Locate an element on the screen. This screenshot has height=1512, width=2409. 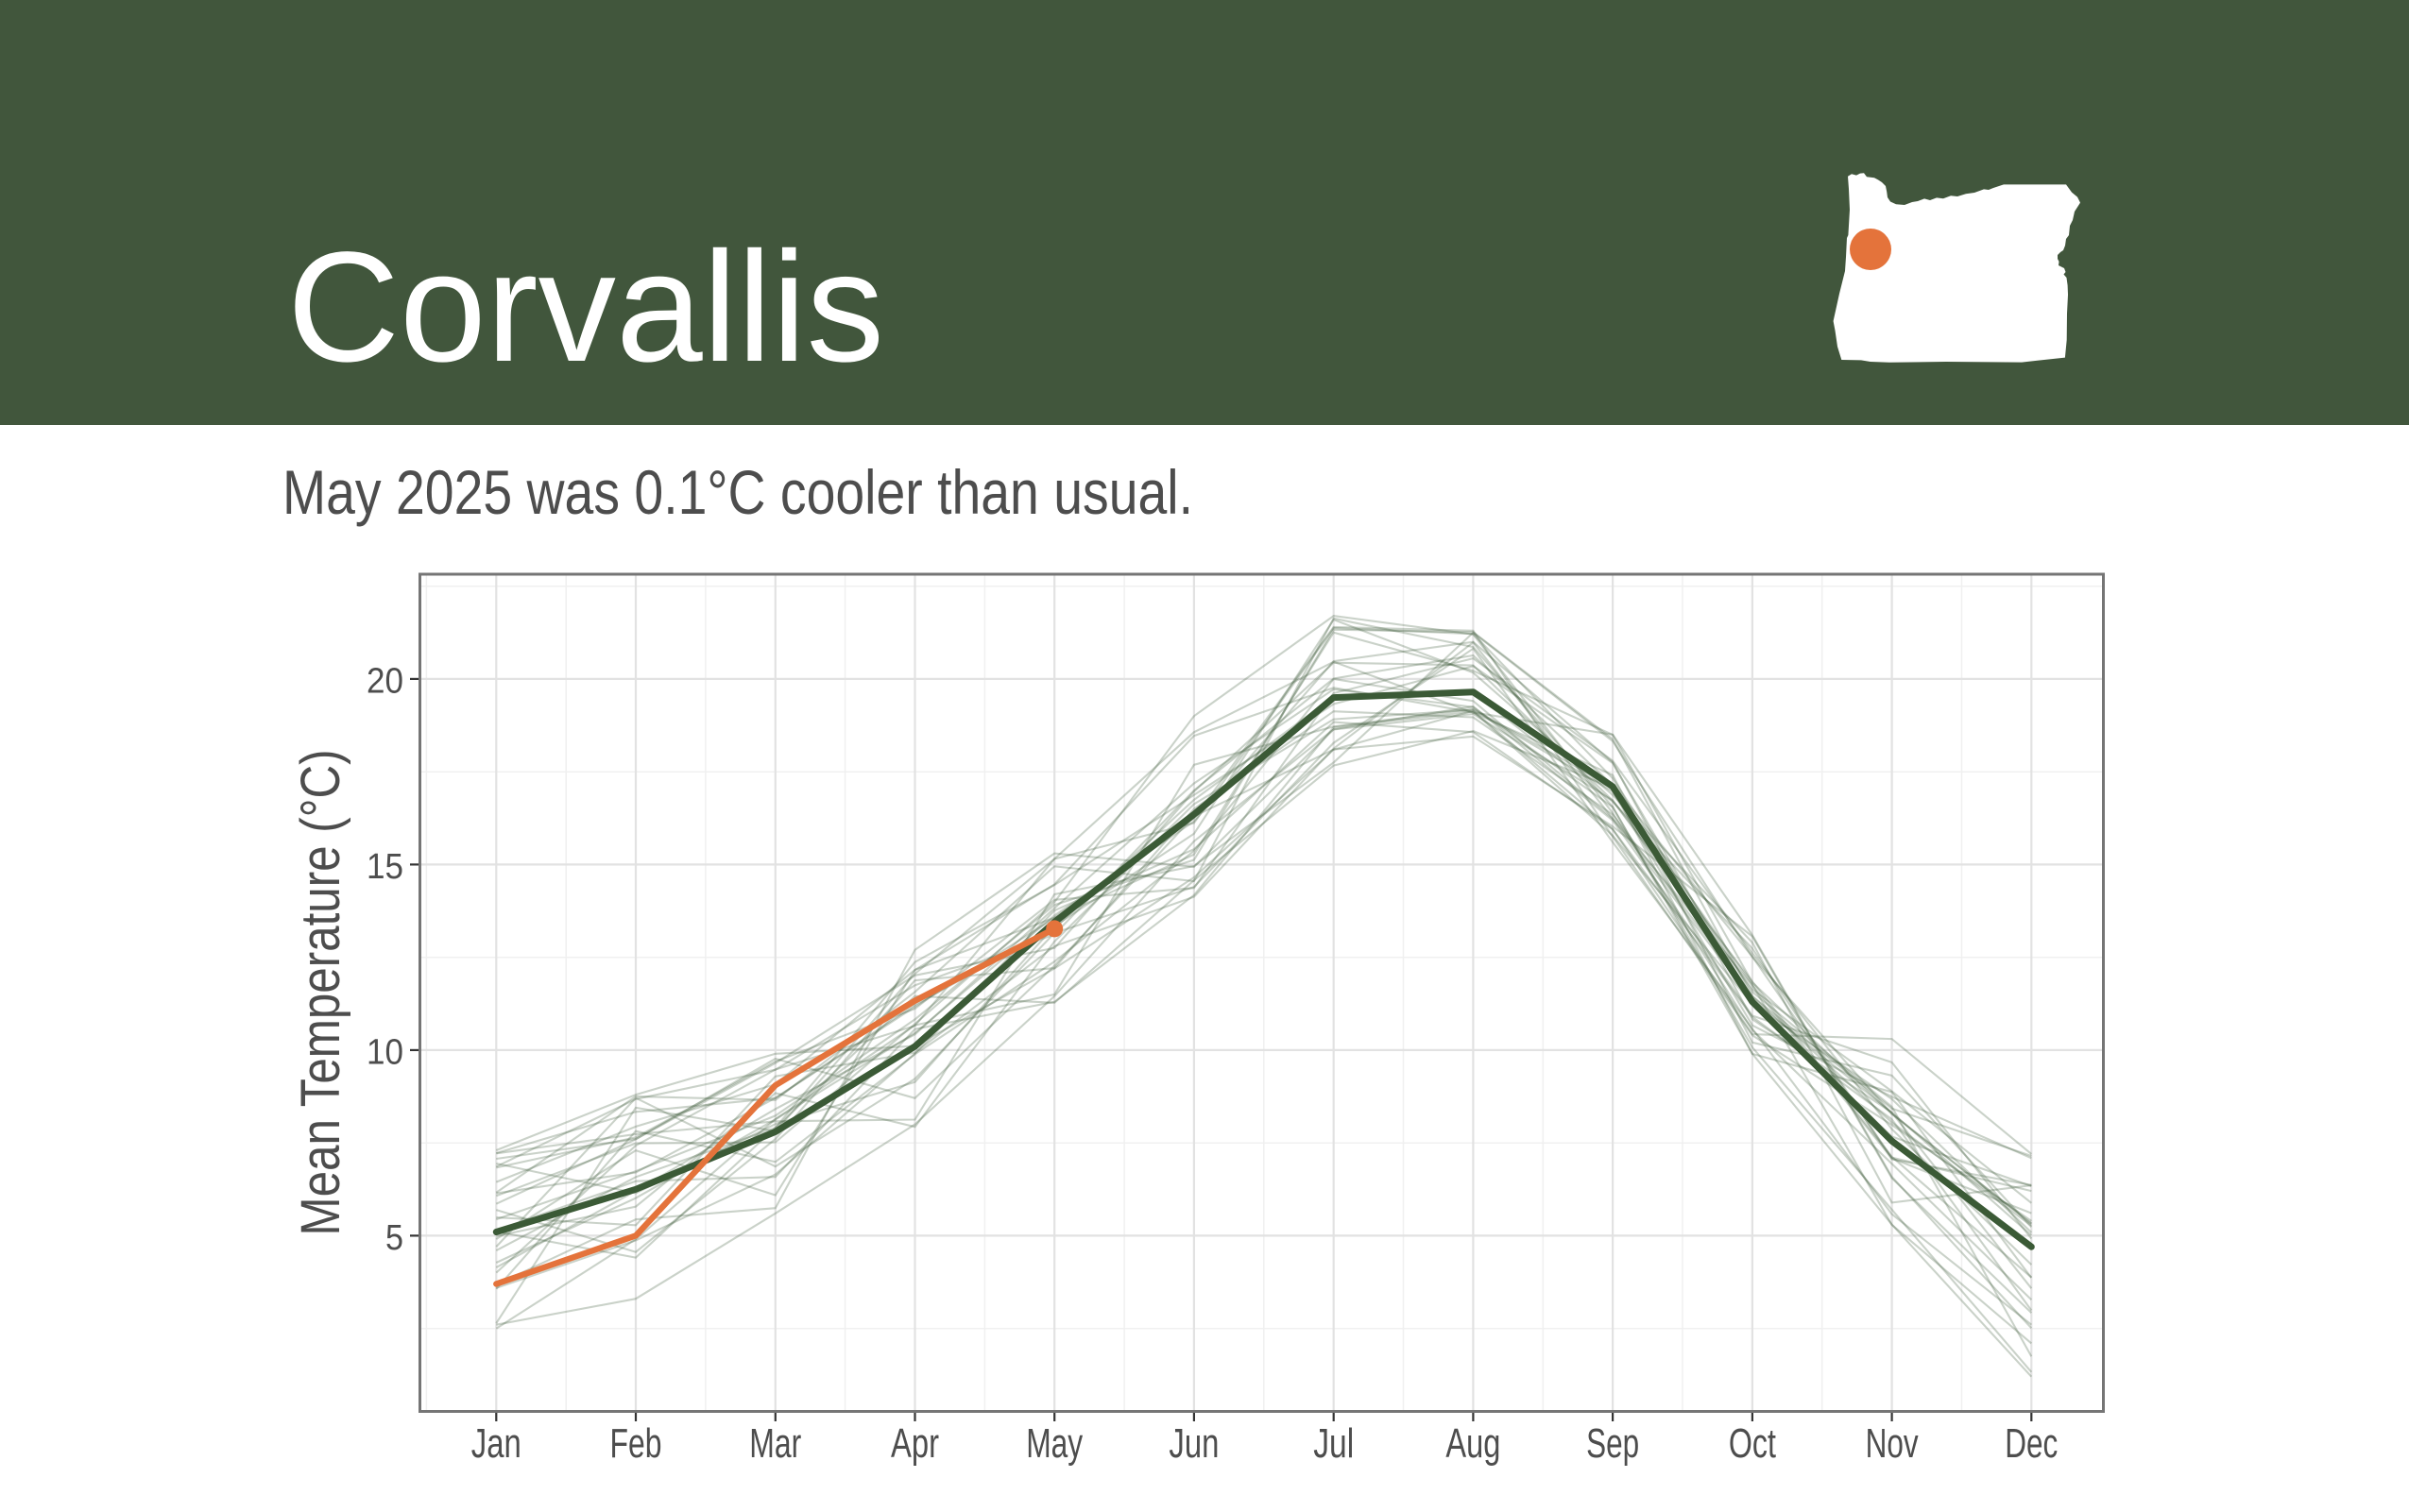
svg-text: Jun is located at coordinates (1194, 1443).